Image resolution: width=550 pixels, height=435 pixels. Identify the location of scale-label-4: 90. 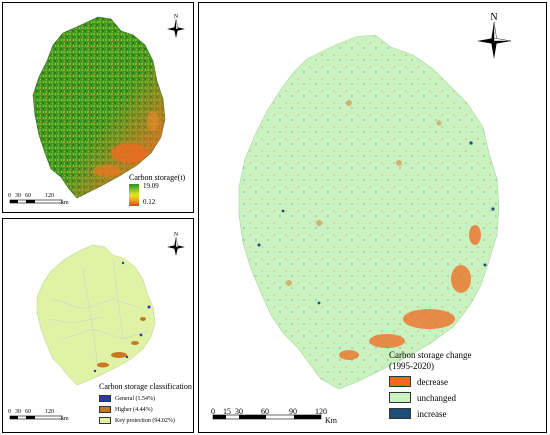
(293, 411).